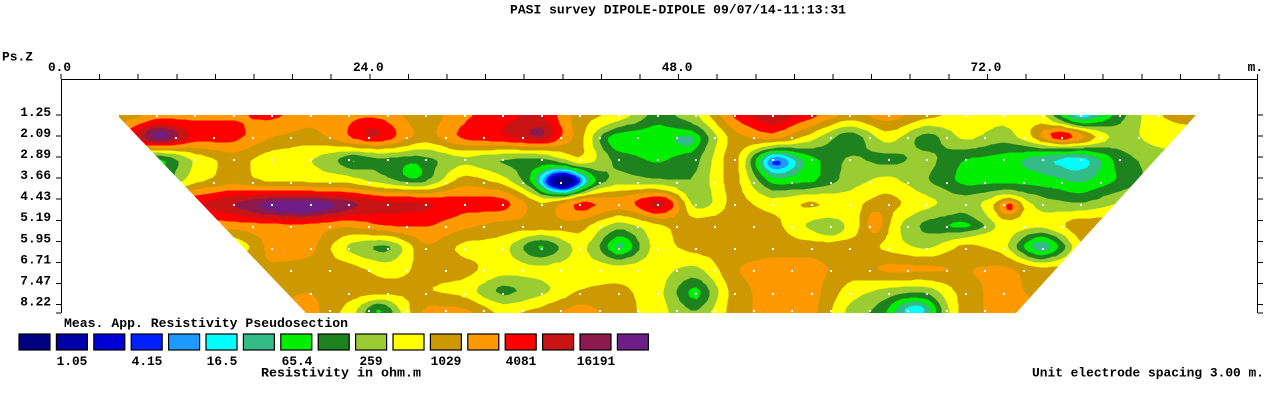  What do you see at coordinates (596, 361) in the screenshot?
I see `svg-text: 16191` at bounding box center [596, 361].